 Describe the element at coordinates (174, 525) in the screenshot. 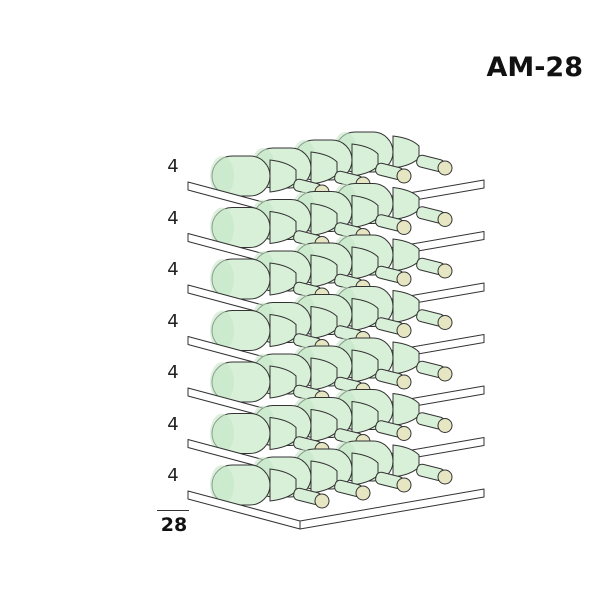

I see `total-bottle-count: 28` at that location.